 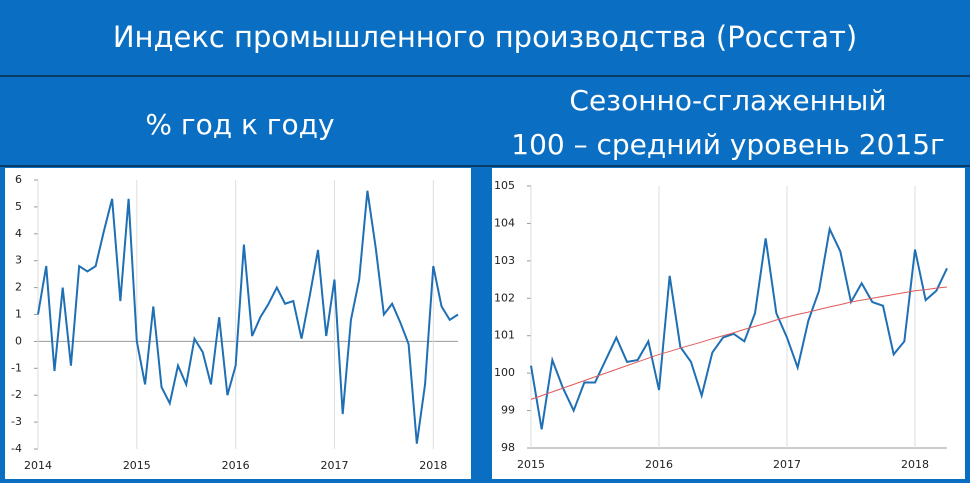 I want to click on series-line, so click(x=739, y=343).